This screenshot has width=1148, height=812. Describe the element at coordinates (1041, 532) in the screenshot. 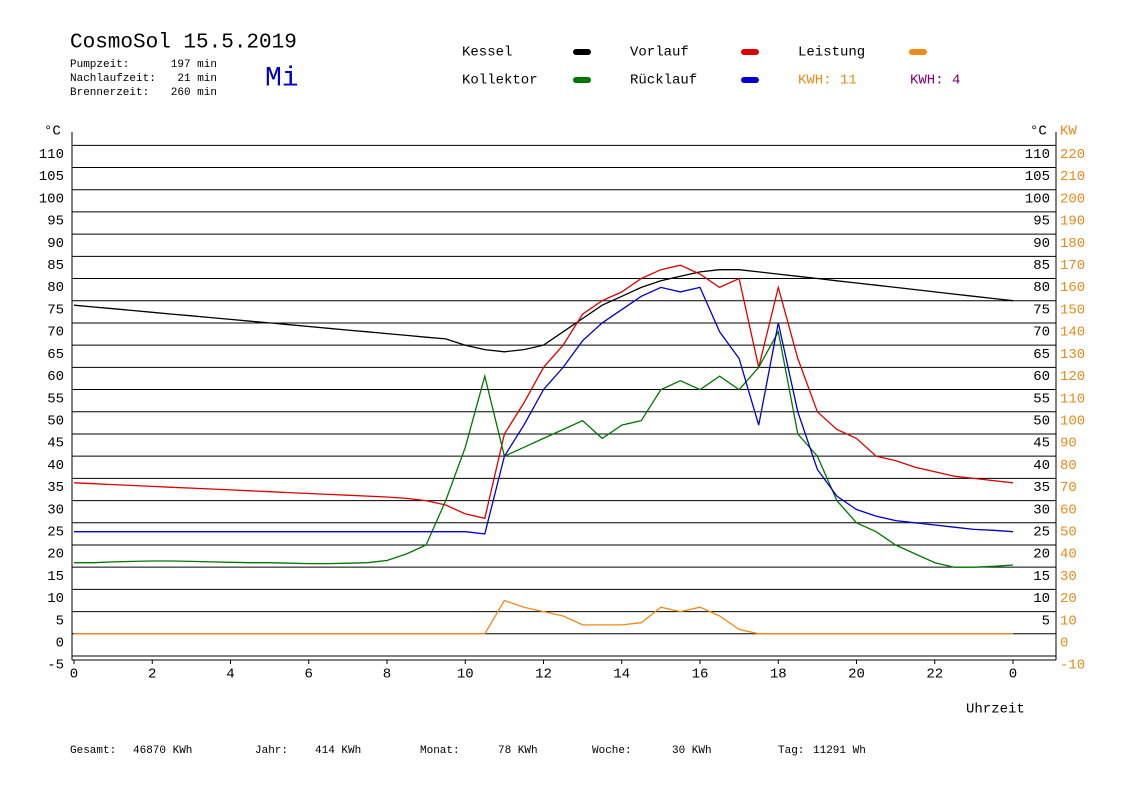

I see `y-right-tick-label: 25` at that location.